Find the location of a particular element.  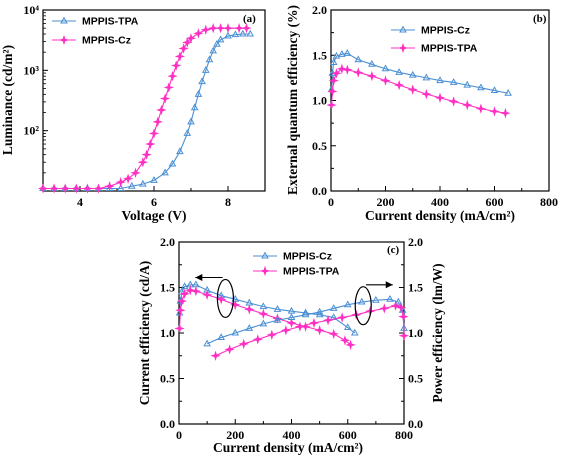

panel-b-xlabel: Current density (mA/cm²) is located at coordinates (440, 215).